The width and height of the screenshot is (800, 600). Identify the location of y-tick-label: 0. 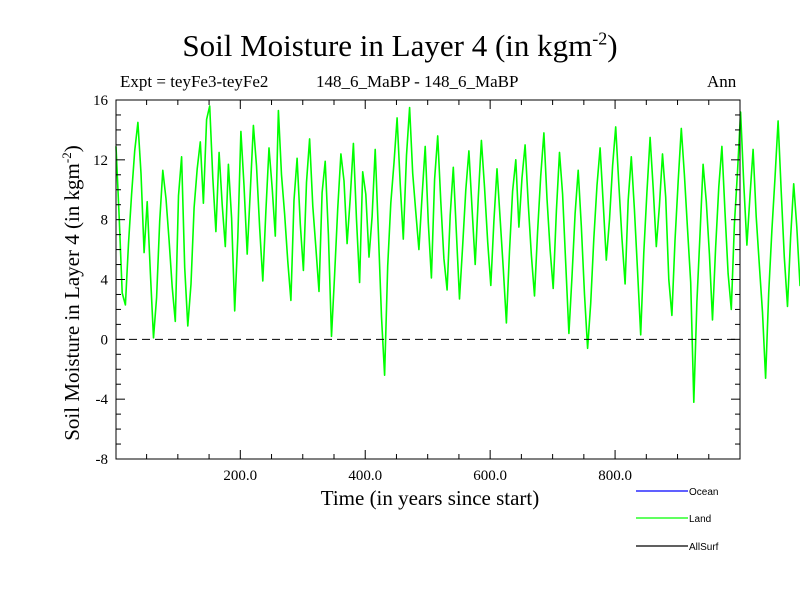
(105, 340).